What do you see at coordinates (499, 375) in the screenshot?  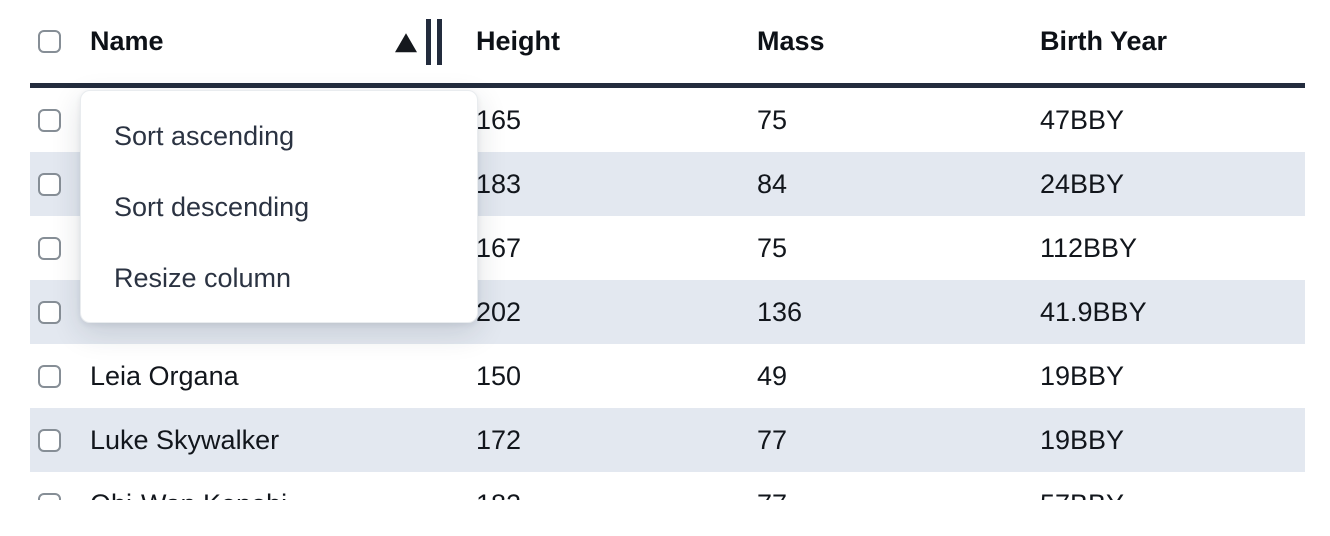 I see `cell-height: 150` at bounding box center [499, 375].